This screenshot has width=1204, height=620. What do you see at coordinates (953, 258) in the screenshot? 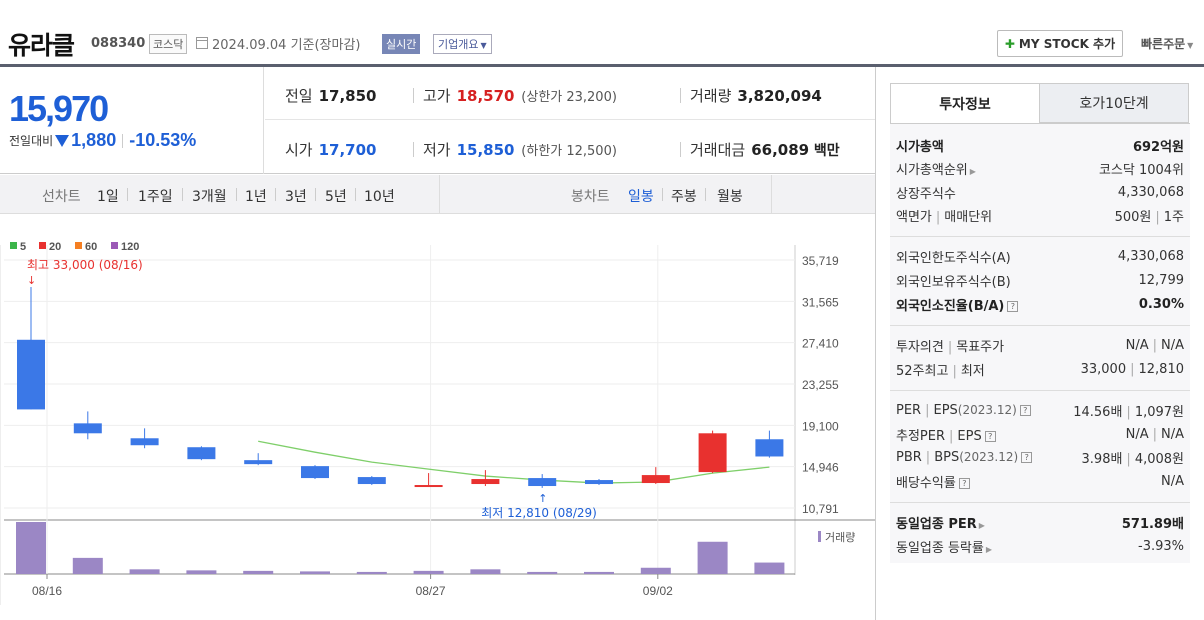
I see `foreign-limit-label: 외국인한도주식수(A)` at bounding box center [953, 258].